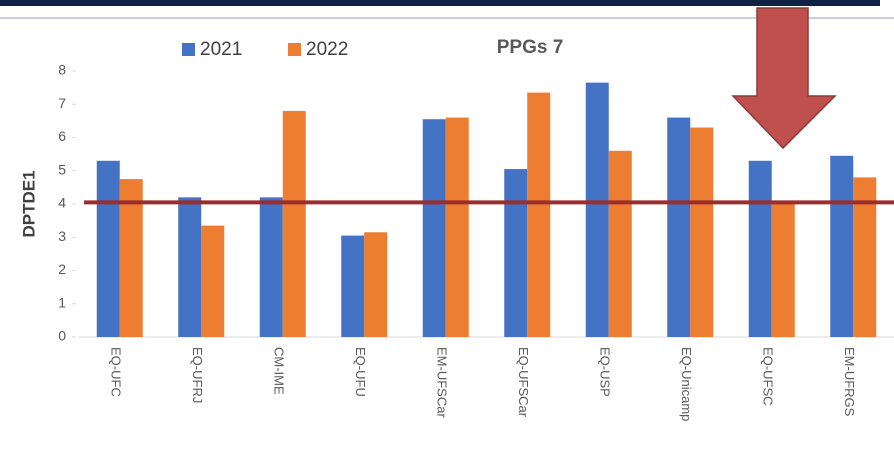 This screenshot has width=894, height=462. I want to click on x-tick-label: CM-IME, so click(278, 371).